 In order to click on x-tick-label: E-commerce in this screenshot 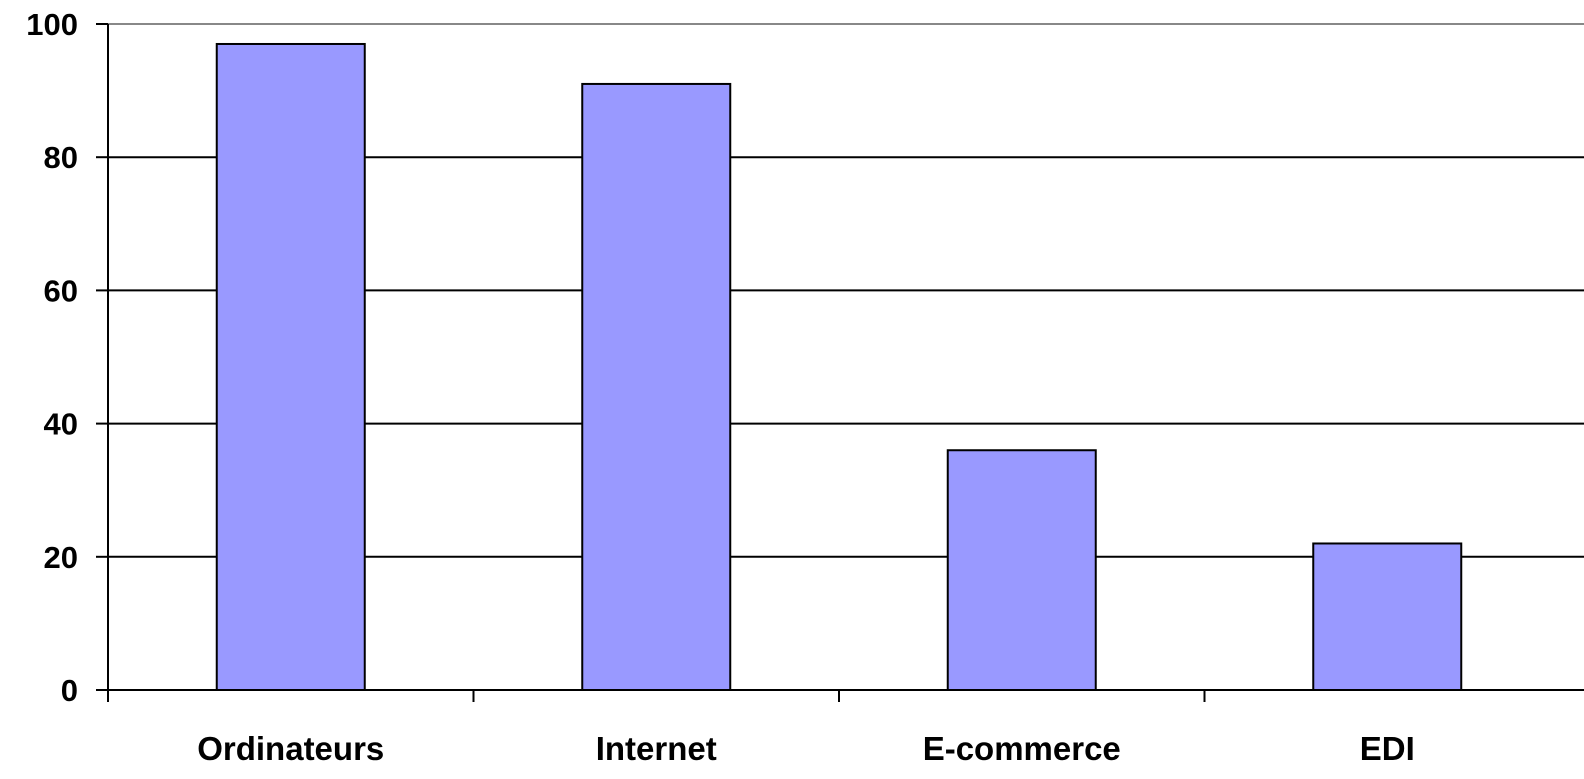, I will do `click(1022, 748)`.